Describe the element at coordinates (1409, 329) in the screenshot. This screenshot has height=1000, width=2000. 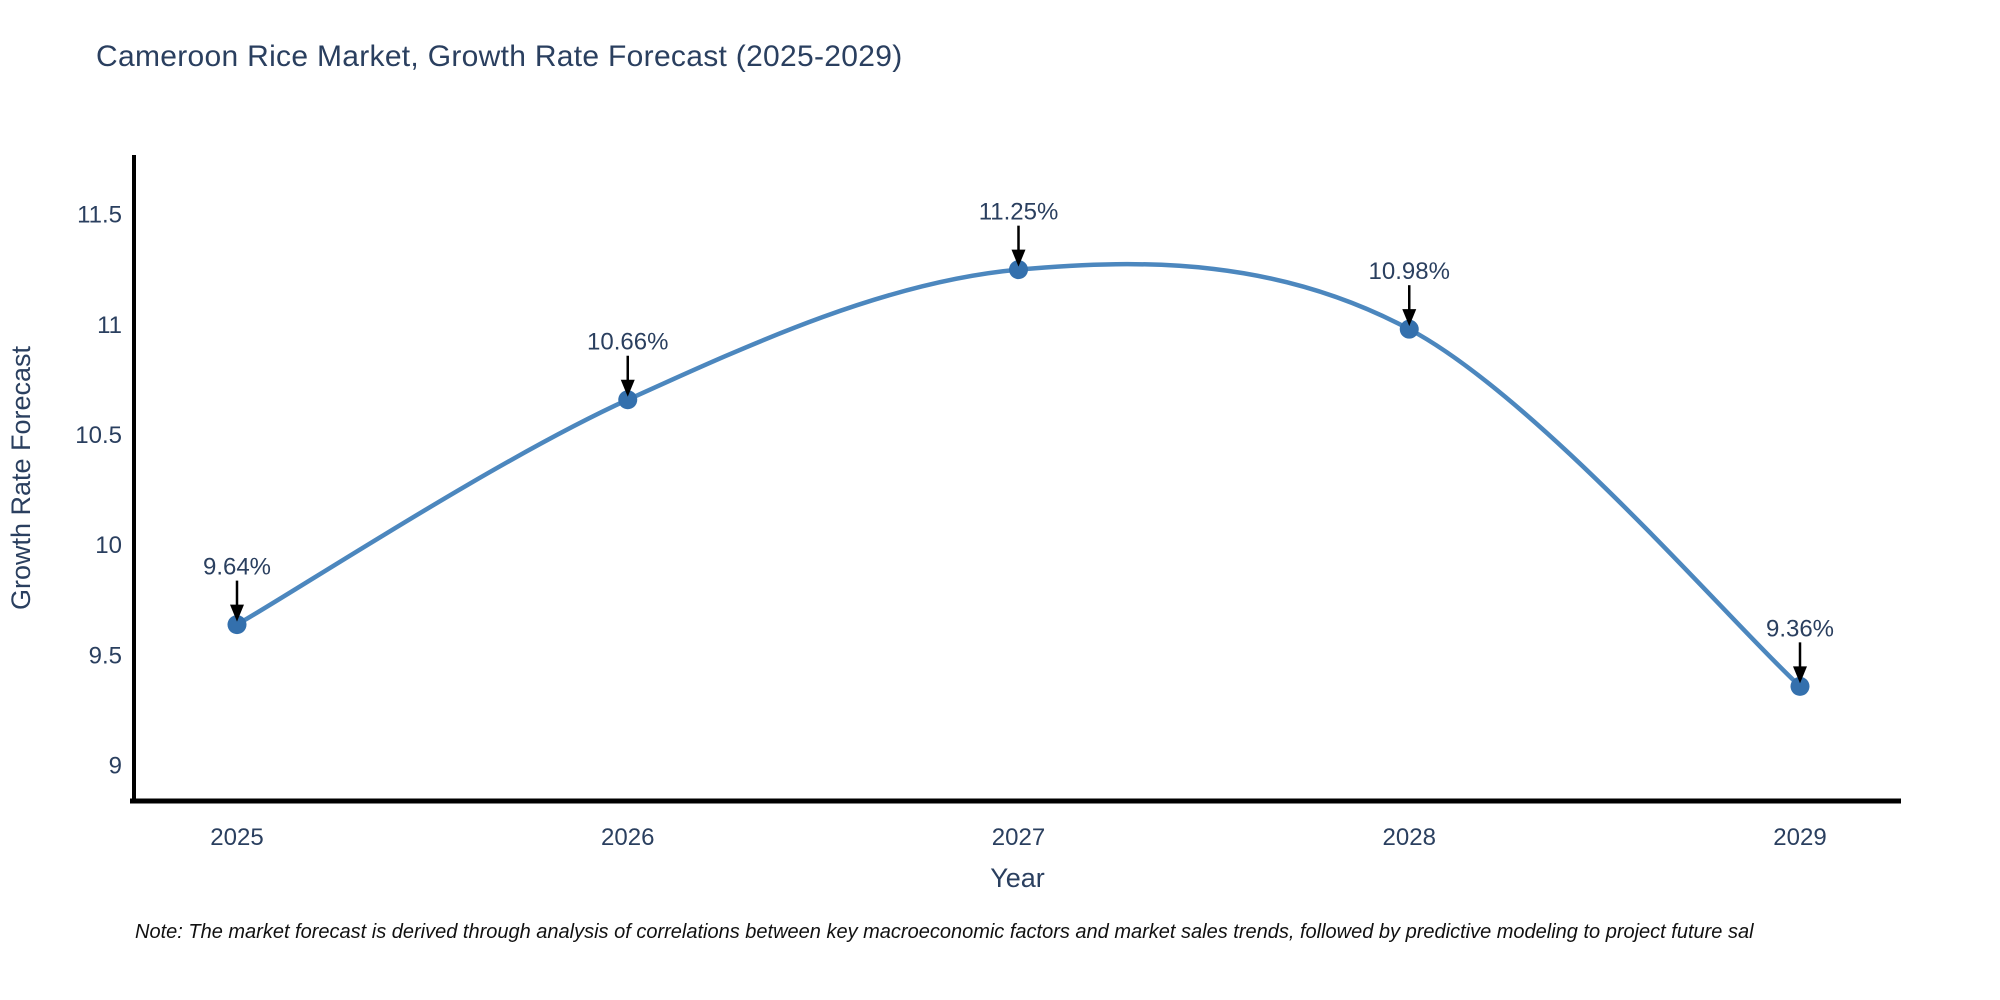
I see `data-point-2028` at that location.